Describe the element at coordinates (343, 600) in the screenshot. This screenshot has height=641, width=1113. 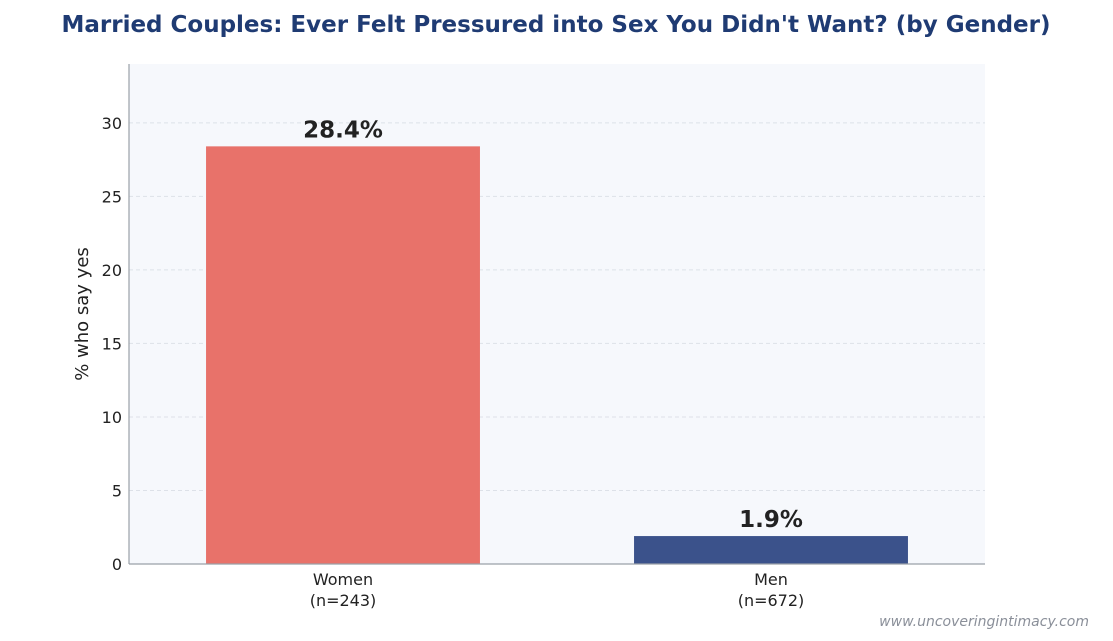
I see `x-tick-sample-size: (n=243)` at that location.